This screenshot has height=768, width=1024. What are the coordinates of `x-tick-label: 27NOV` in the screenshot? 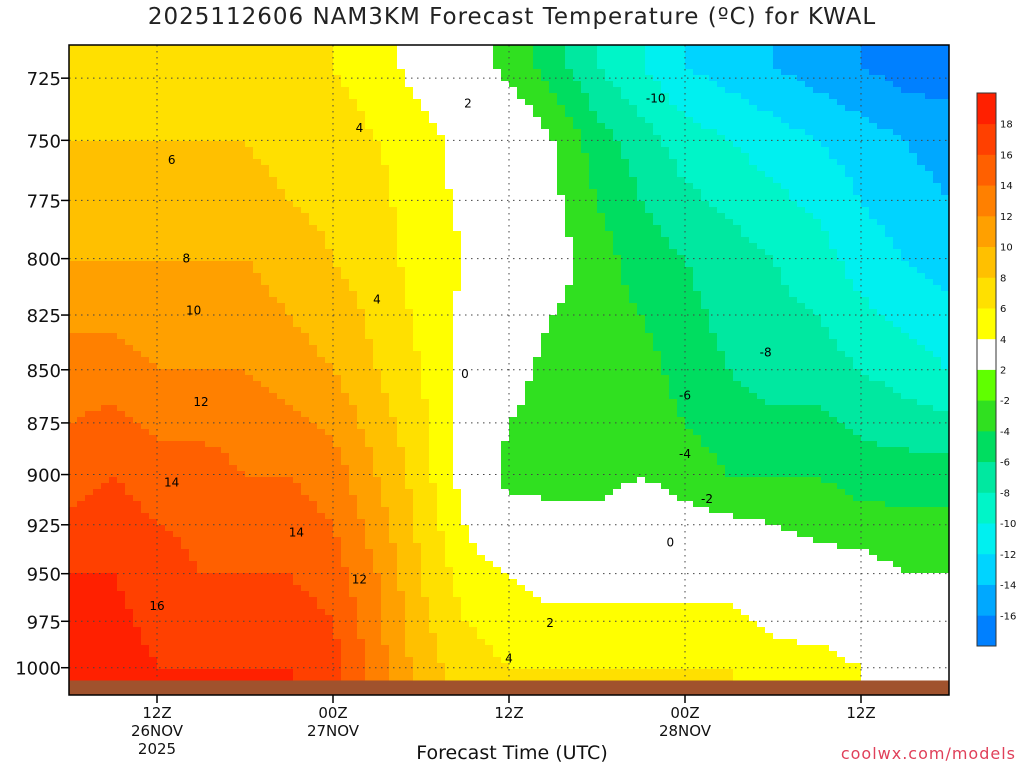 It's located at (333, 731).